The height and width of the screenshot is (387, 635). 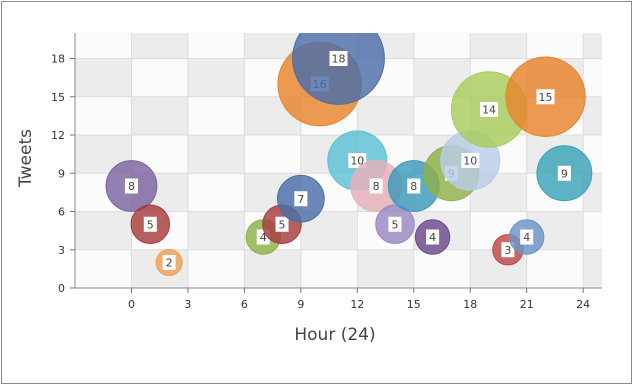 I want to click on y-tick-label: 12, so click(x=58, y=135).